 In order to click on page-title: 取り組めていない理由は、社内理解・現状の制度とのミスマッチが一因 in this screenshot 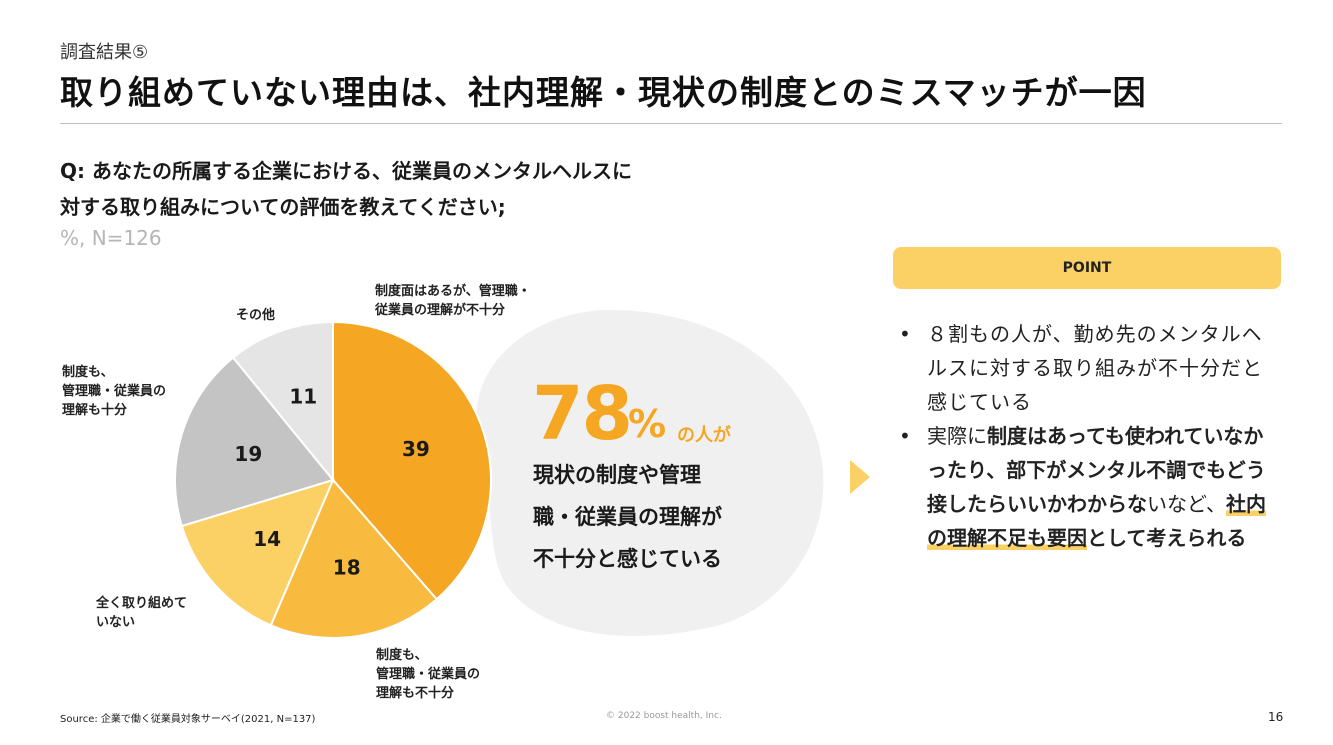, I will do `click(603, 92)`.